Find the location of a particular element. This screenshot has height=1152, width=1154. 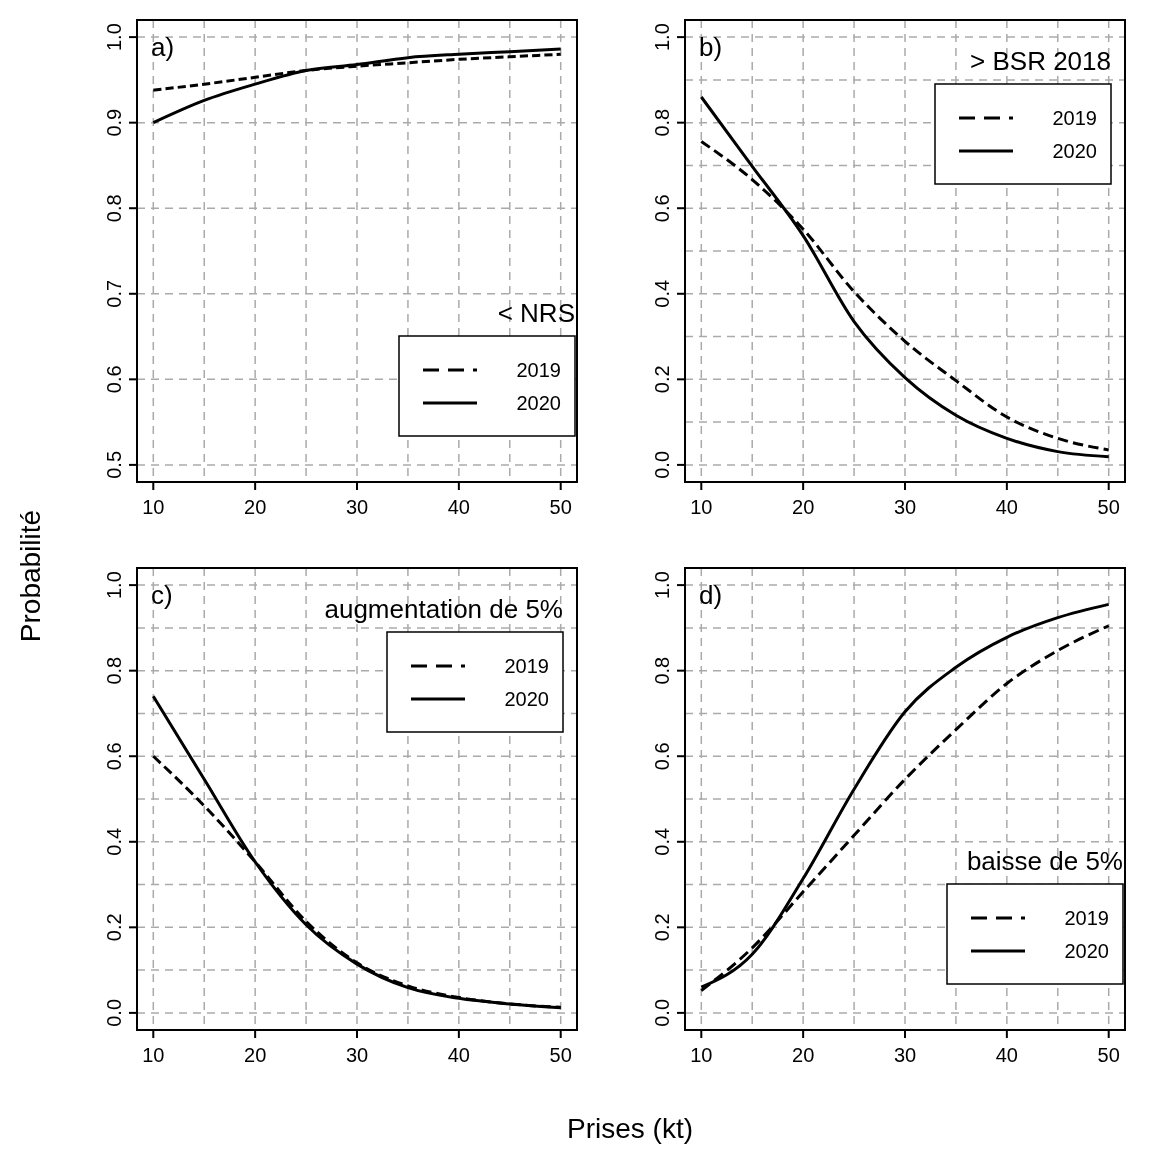

text: c) is located at coordinates (162, 595).